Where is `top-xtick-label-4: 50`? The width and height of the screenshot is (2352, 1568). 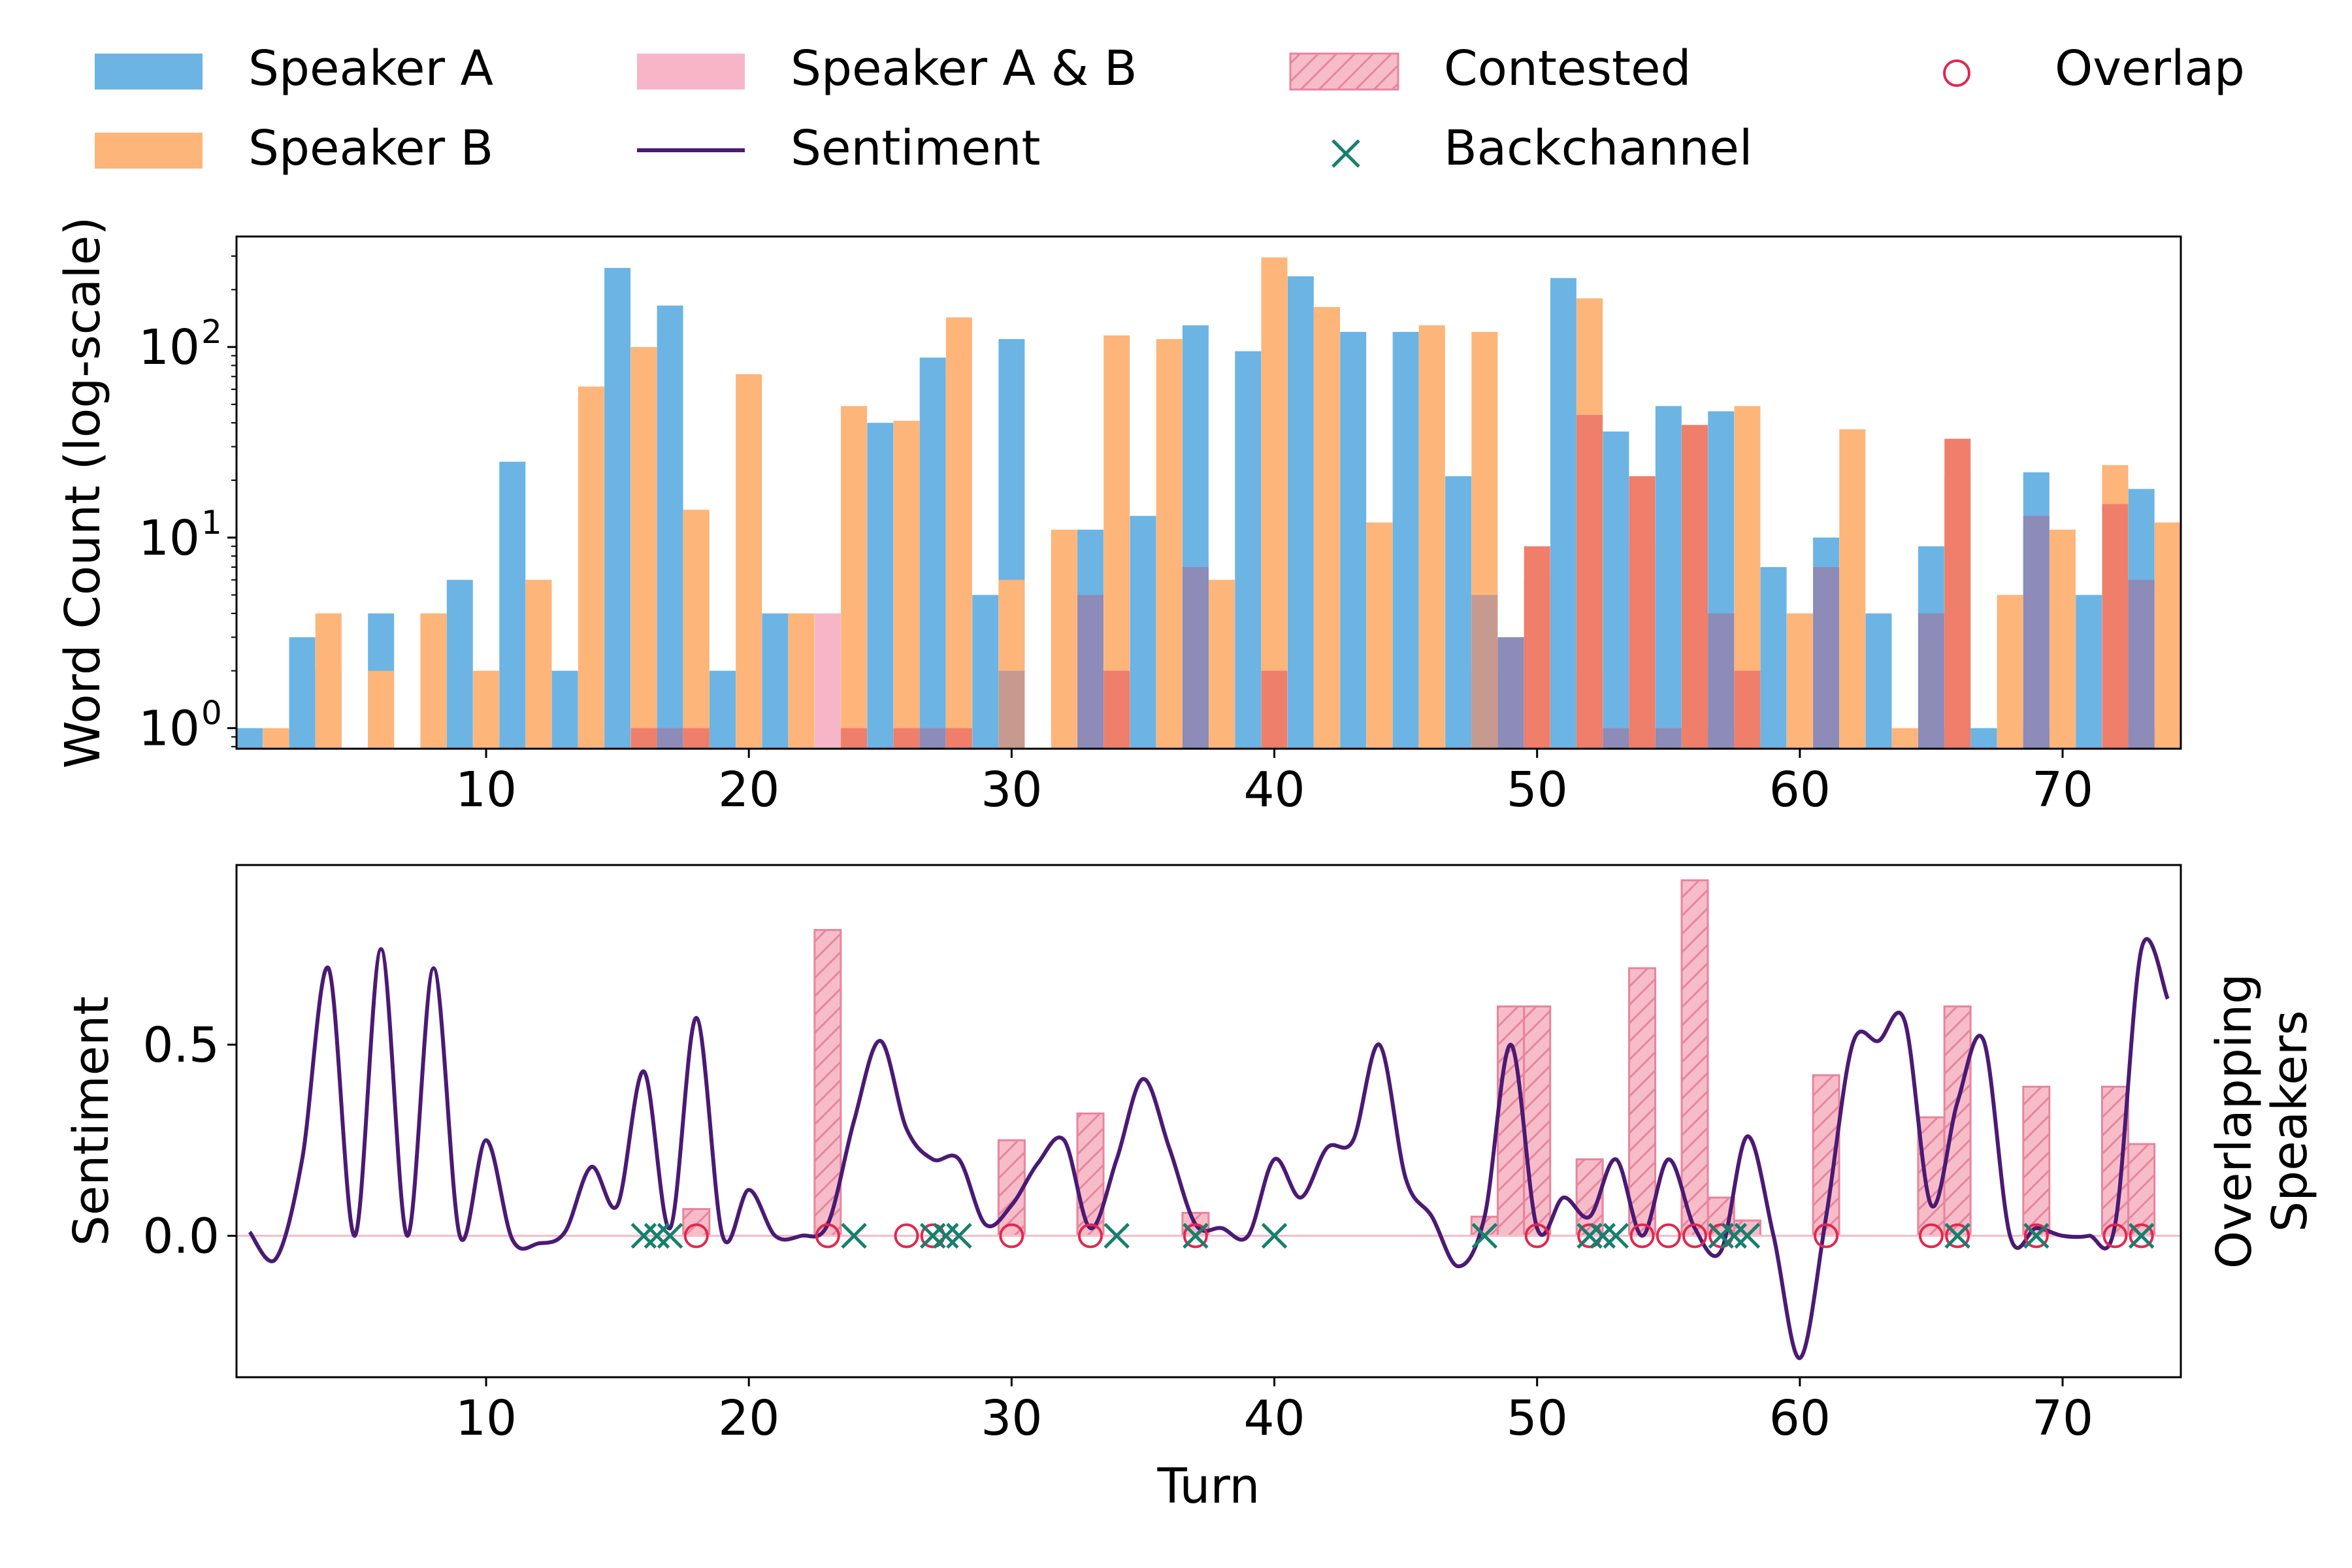 top-xtick-label-4: 50 is located at coordinates (1537, 790).